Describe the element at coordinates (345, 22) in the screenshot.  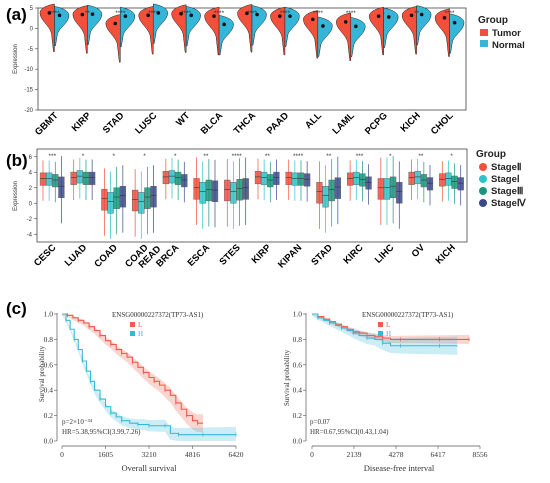
I see `violin-tumor-median-laml` at that location.